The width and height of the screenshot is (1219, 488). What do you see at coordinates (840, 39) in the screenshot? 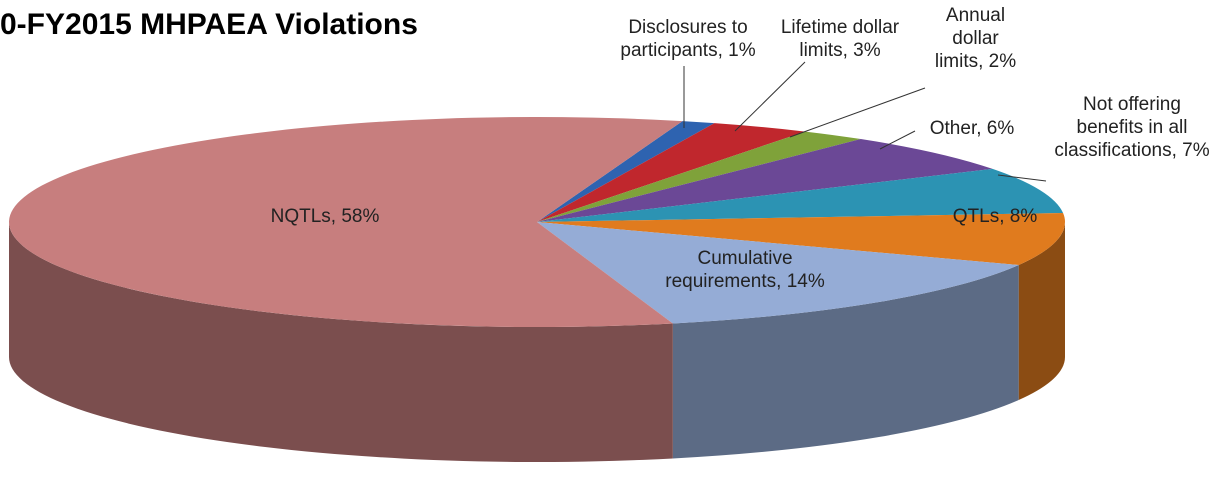
I see `data-label: Lifetime dollar limits, 3%` at bounding box center [840, 39].